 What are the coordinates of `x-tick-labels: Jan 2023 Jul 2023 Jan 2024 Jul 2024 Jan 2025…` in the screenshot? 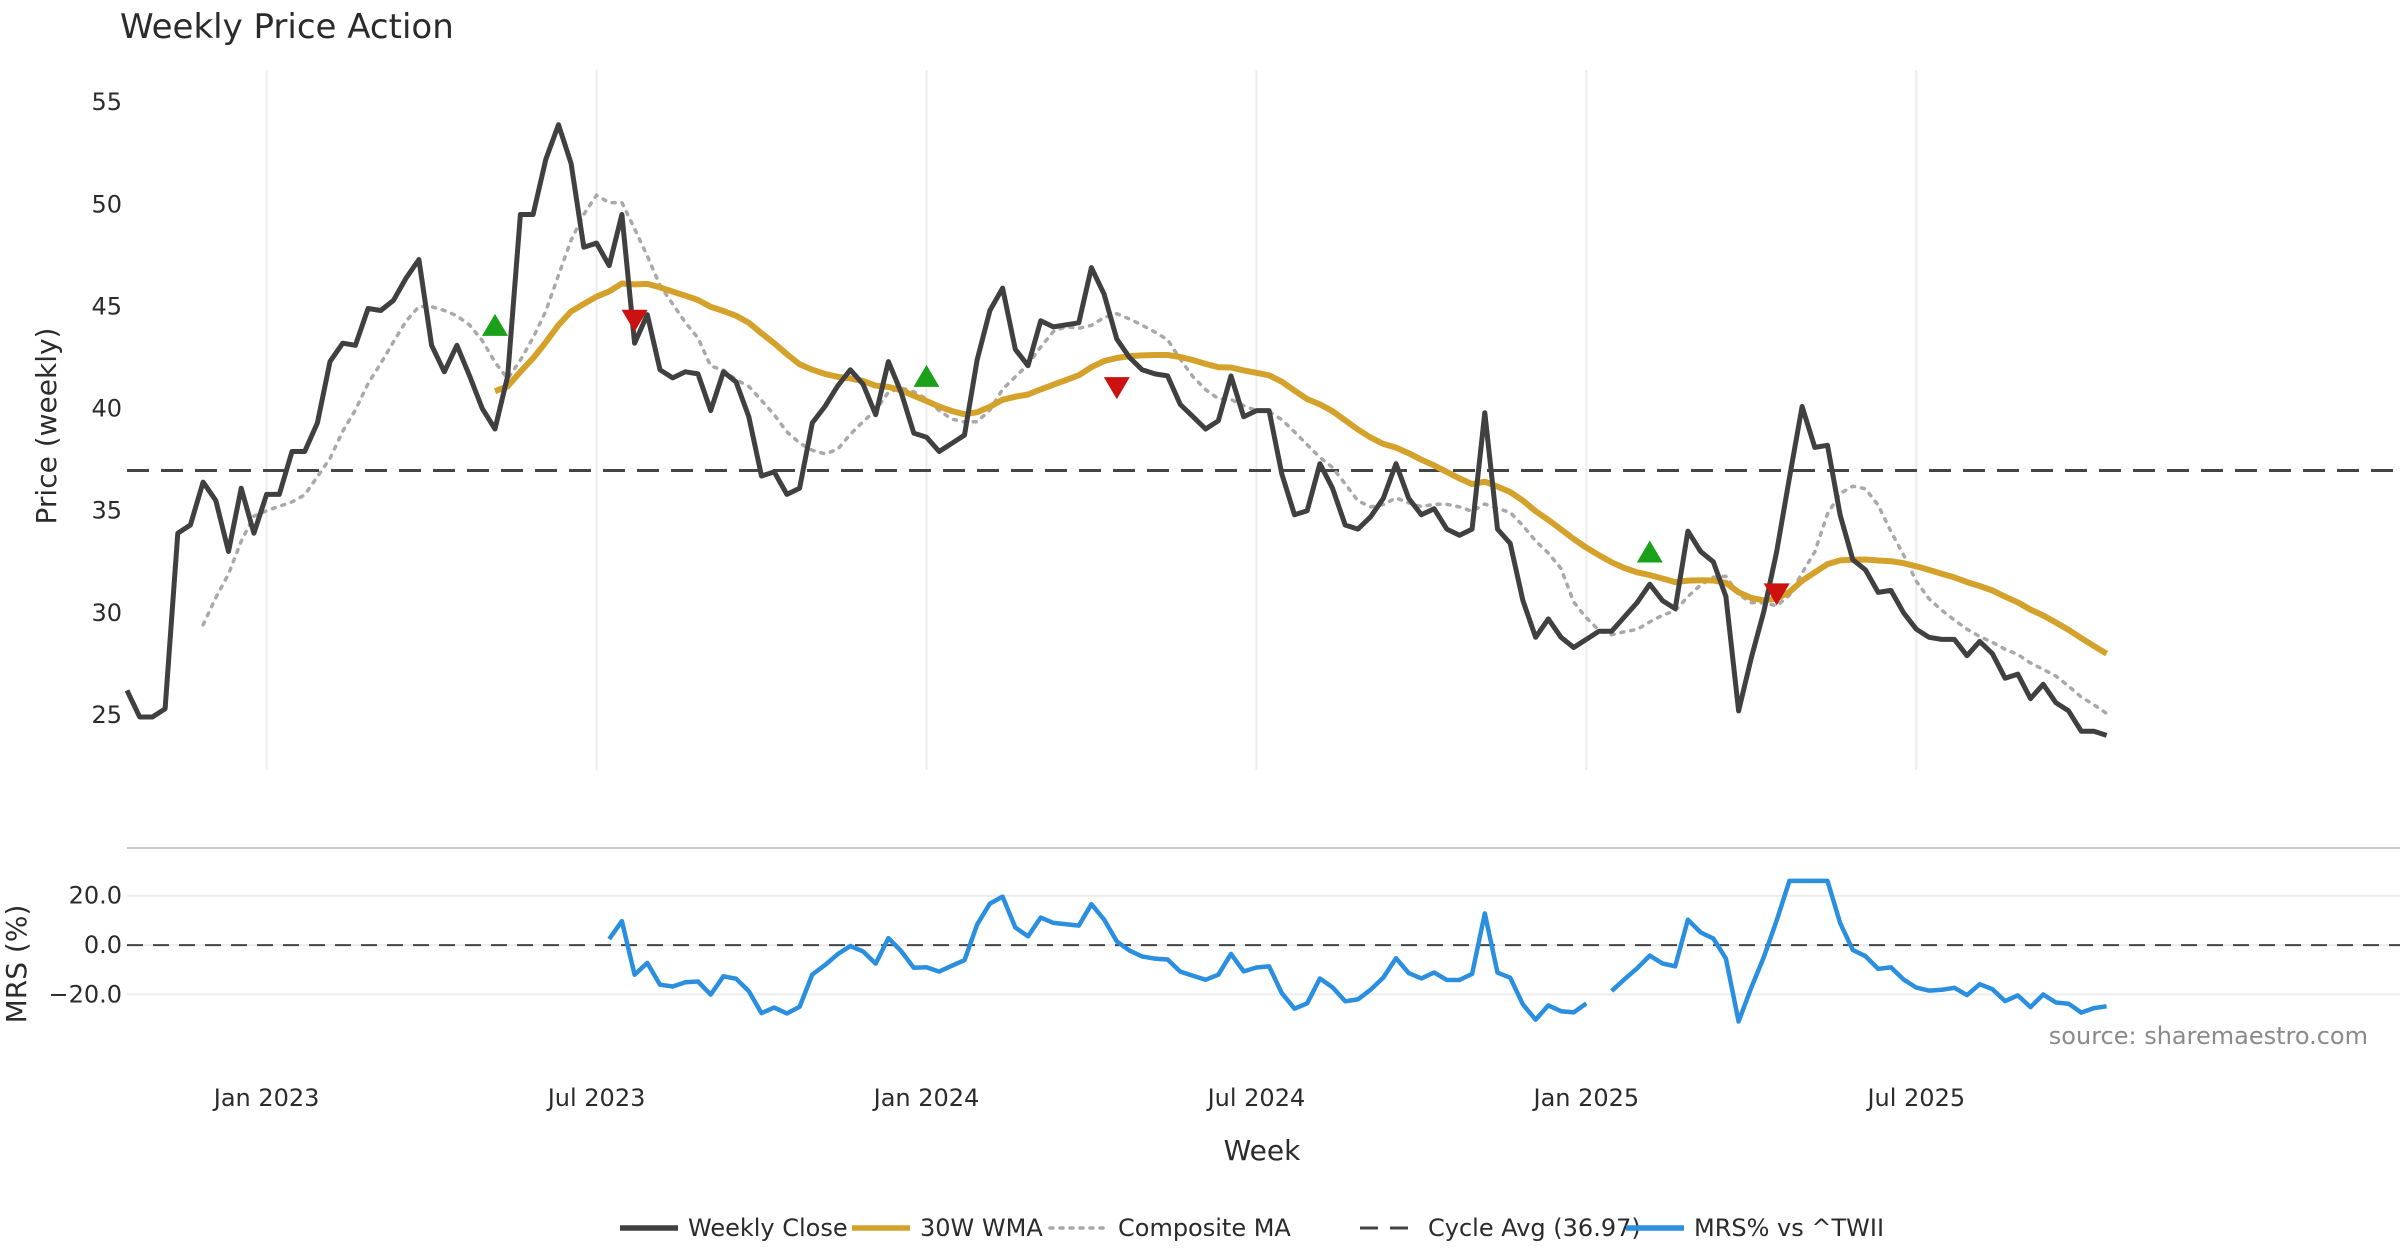 It's located at (1088, 1098).